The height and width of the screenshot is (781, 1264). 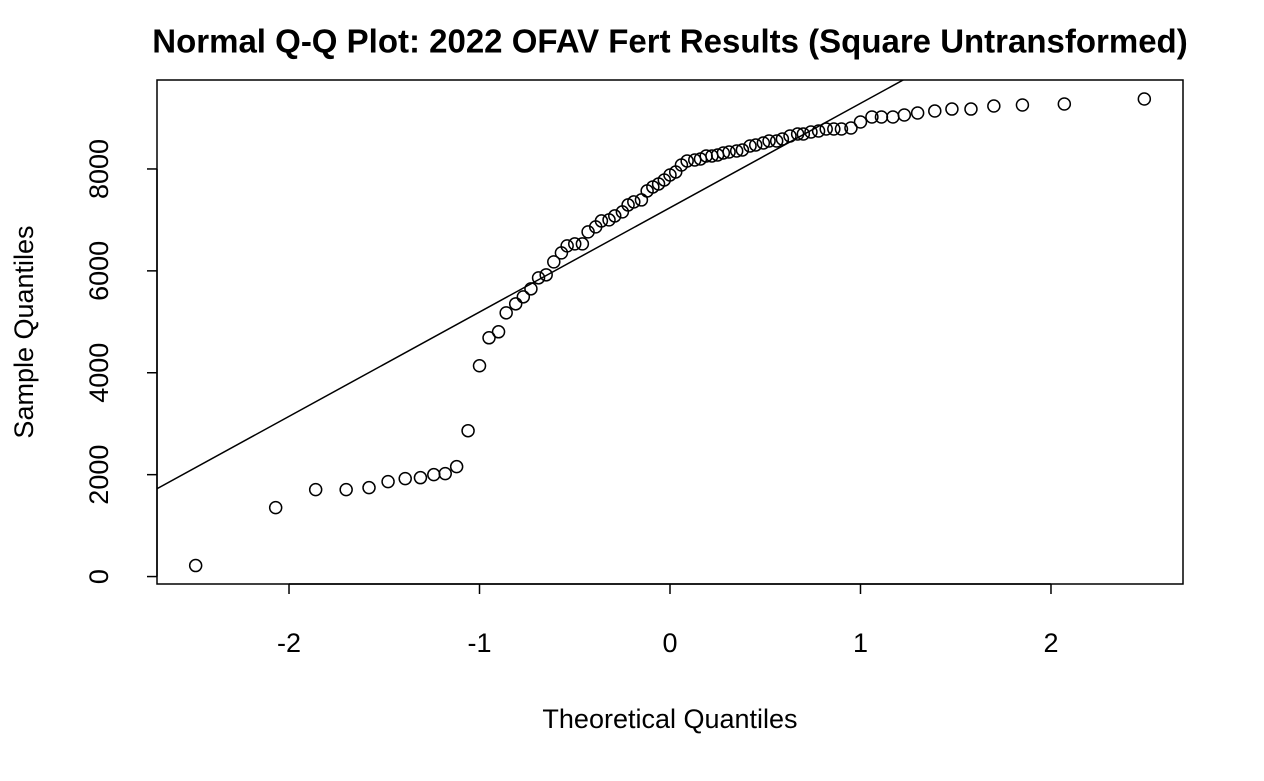 What do you see at coordinates (1050, 643) in the screenshot?
I see `x-tick-label: 2` at bounding box center [1050, 643].